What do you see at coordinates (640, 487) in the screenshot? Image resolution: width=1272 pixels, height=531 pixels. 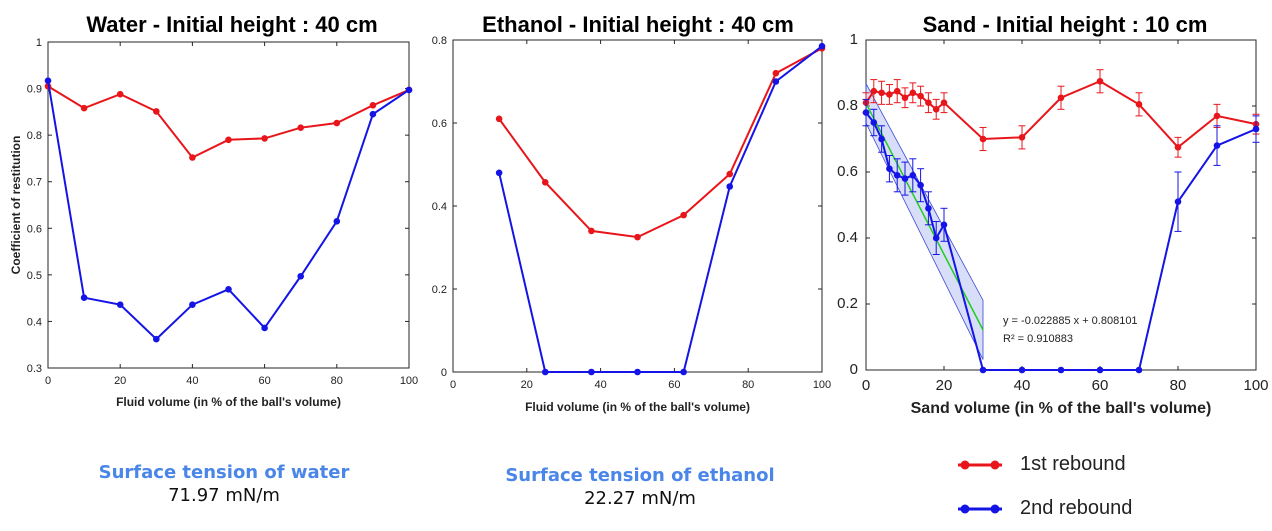 I see `ethanol-caption: Surface tension of ethanol 22.27 mN/m` at bounding box center [640, 487].